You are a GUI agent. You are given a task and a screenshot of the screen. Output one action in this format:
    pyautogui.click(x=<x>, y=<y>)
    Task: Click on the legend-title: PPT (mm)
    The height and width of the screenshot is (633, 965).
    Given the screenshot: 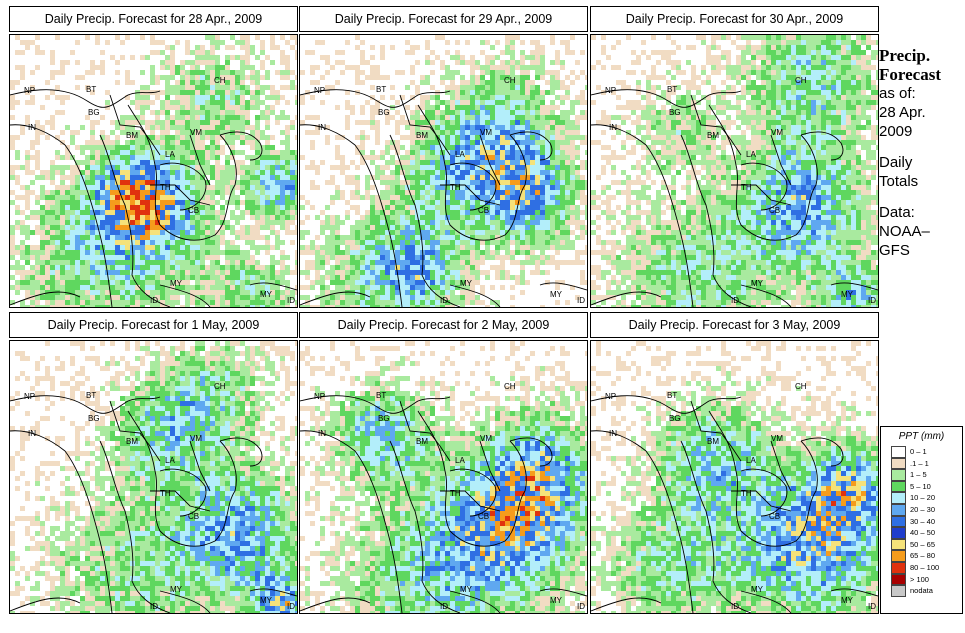 What is the action you would take?
    pyautogui.click(x=921, y=436)
    